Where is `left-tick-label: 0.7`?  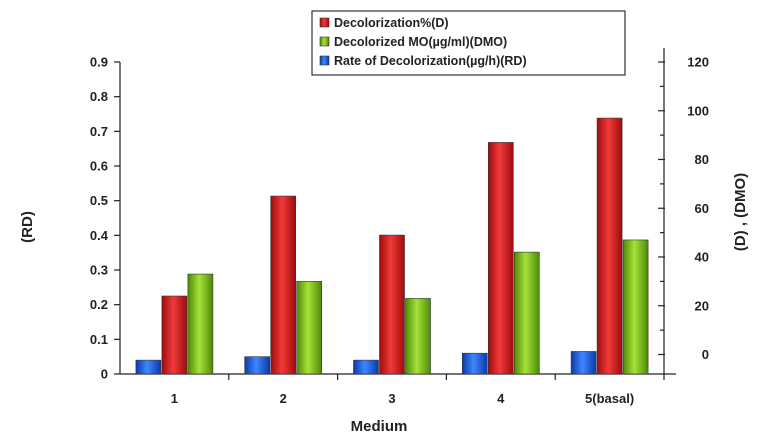 left-tick-label: 0.7 is located at coordinates (99, 131).